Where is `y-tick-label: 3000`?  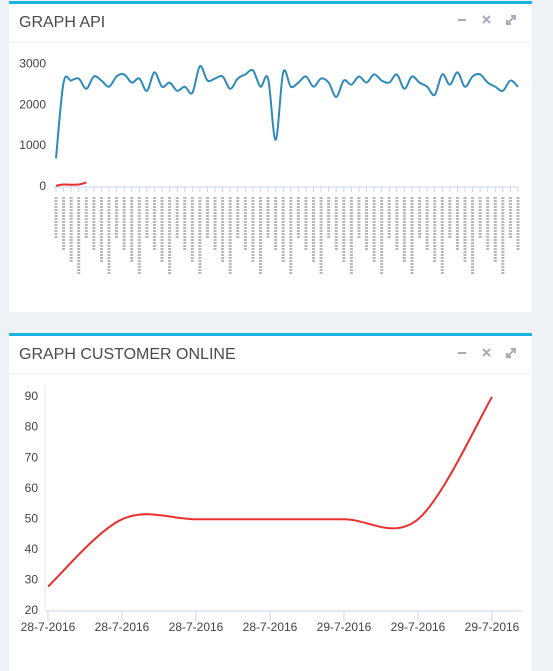
y-tick-label: 3000 is located at coordinates (32, 63).